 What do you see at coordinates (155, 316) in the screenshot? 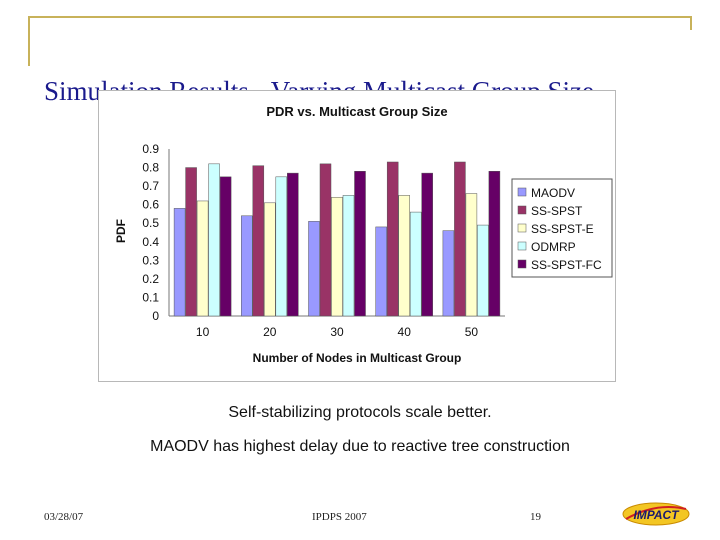
I see `y-tick-label: 0` at bounding box center [155, 316].